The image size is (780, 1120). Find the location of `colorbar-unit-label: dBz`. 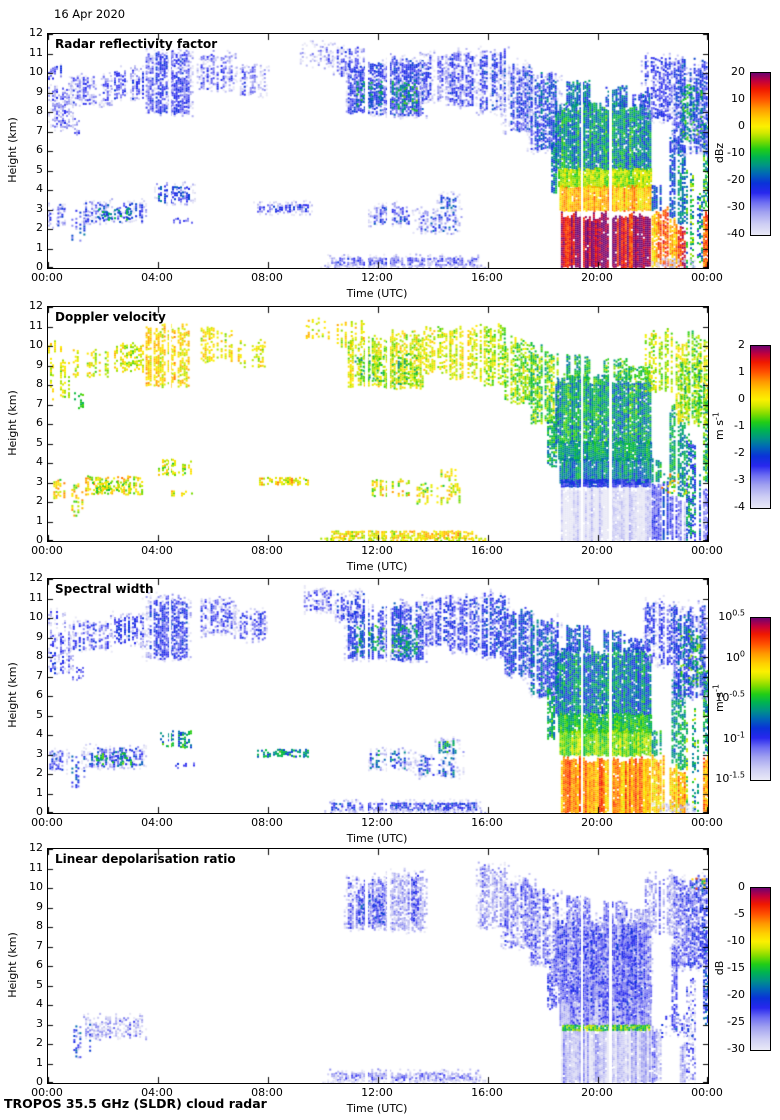

colorbar-unit-label: dBz is located at coordinates (719, 153).